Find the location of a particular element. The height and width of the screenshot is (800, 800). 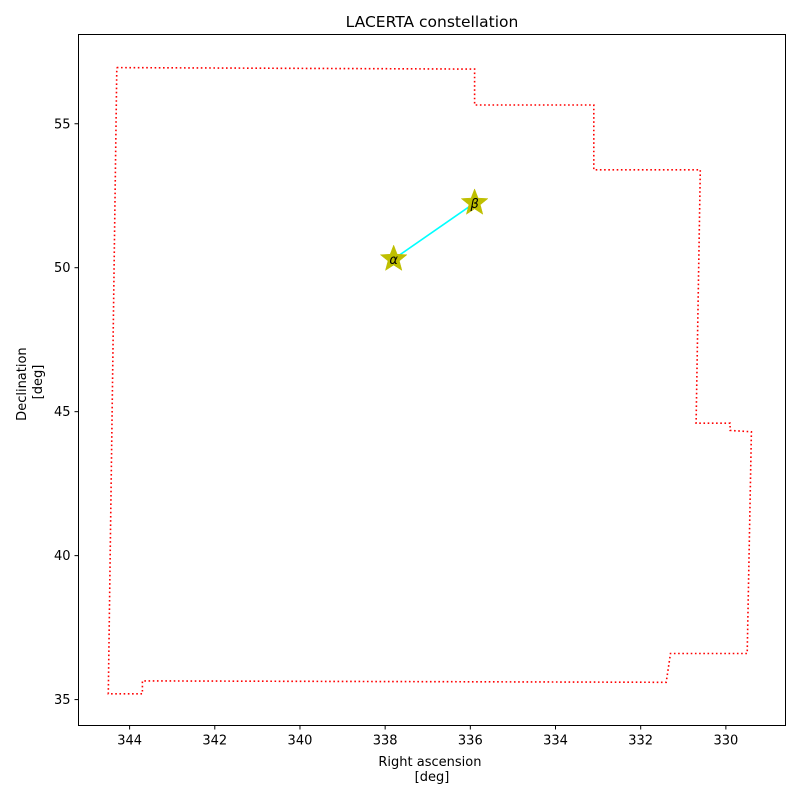

x-axis-label: Right ascension [deg] is located at coordinates (431, 770).